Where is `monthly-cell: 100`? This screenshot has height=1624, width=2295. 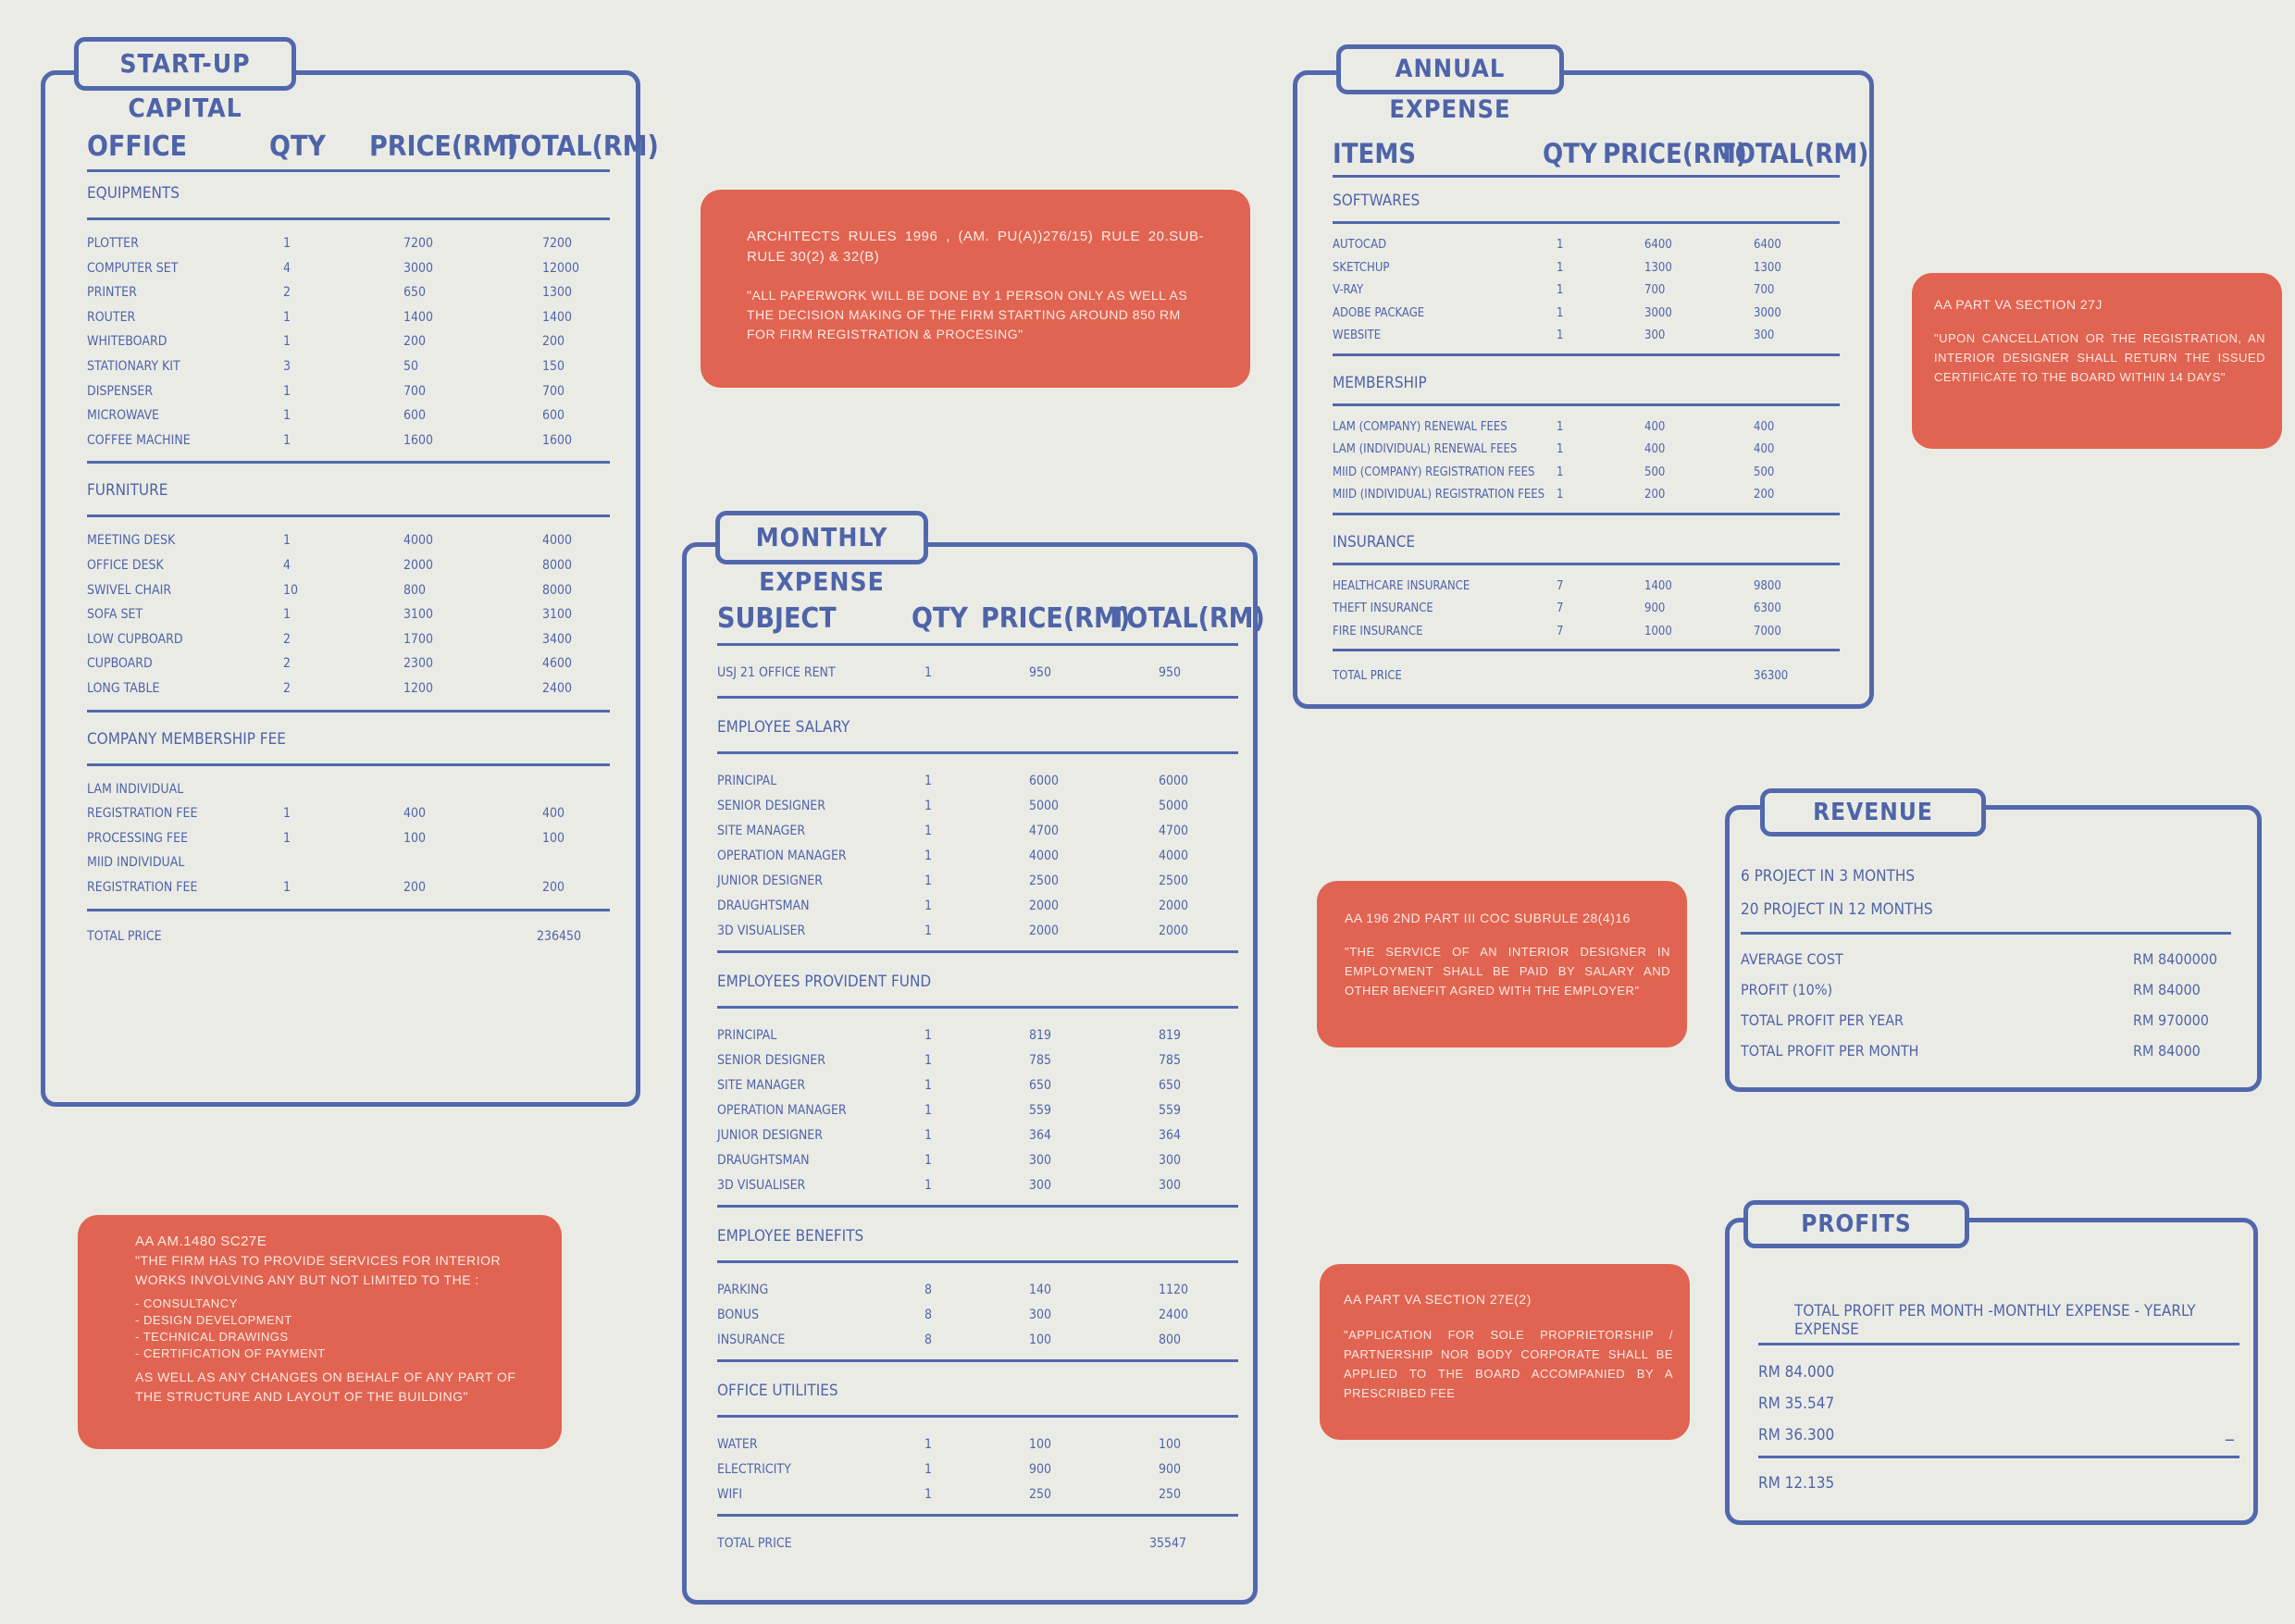 monthly-cell: 100 is located at coordinates (1171, 1444).